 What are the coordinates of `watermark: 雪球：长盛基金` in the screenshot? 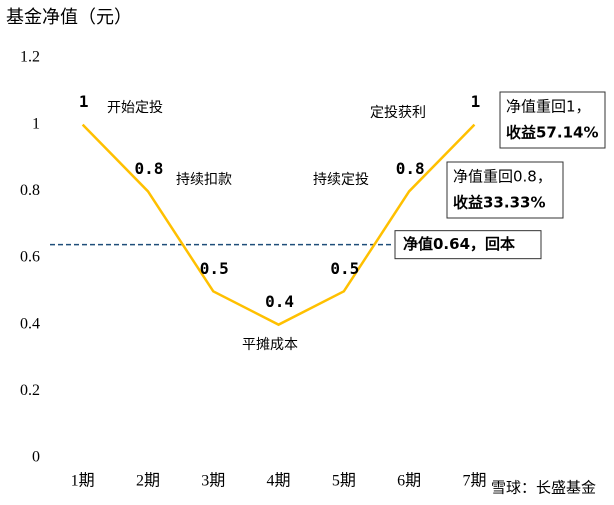 It's located at (543, 488).